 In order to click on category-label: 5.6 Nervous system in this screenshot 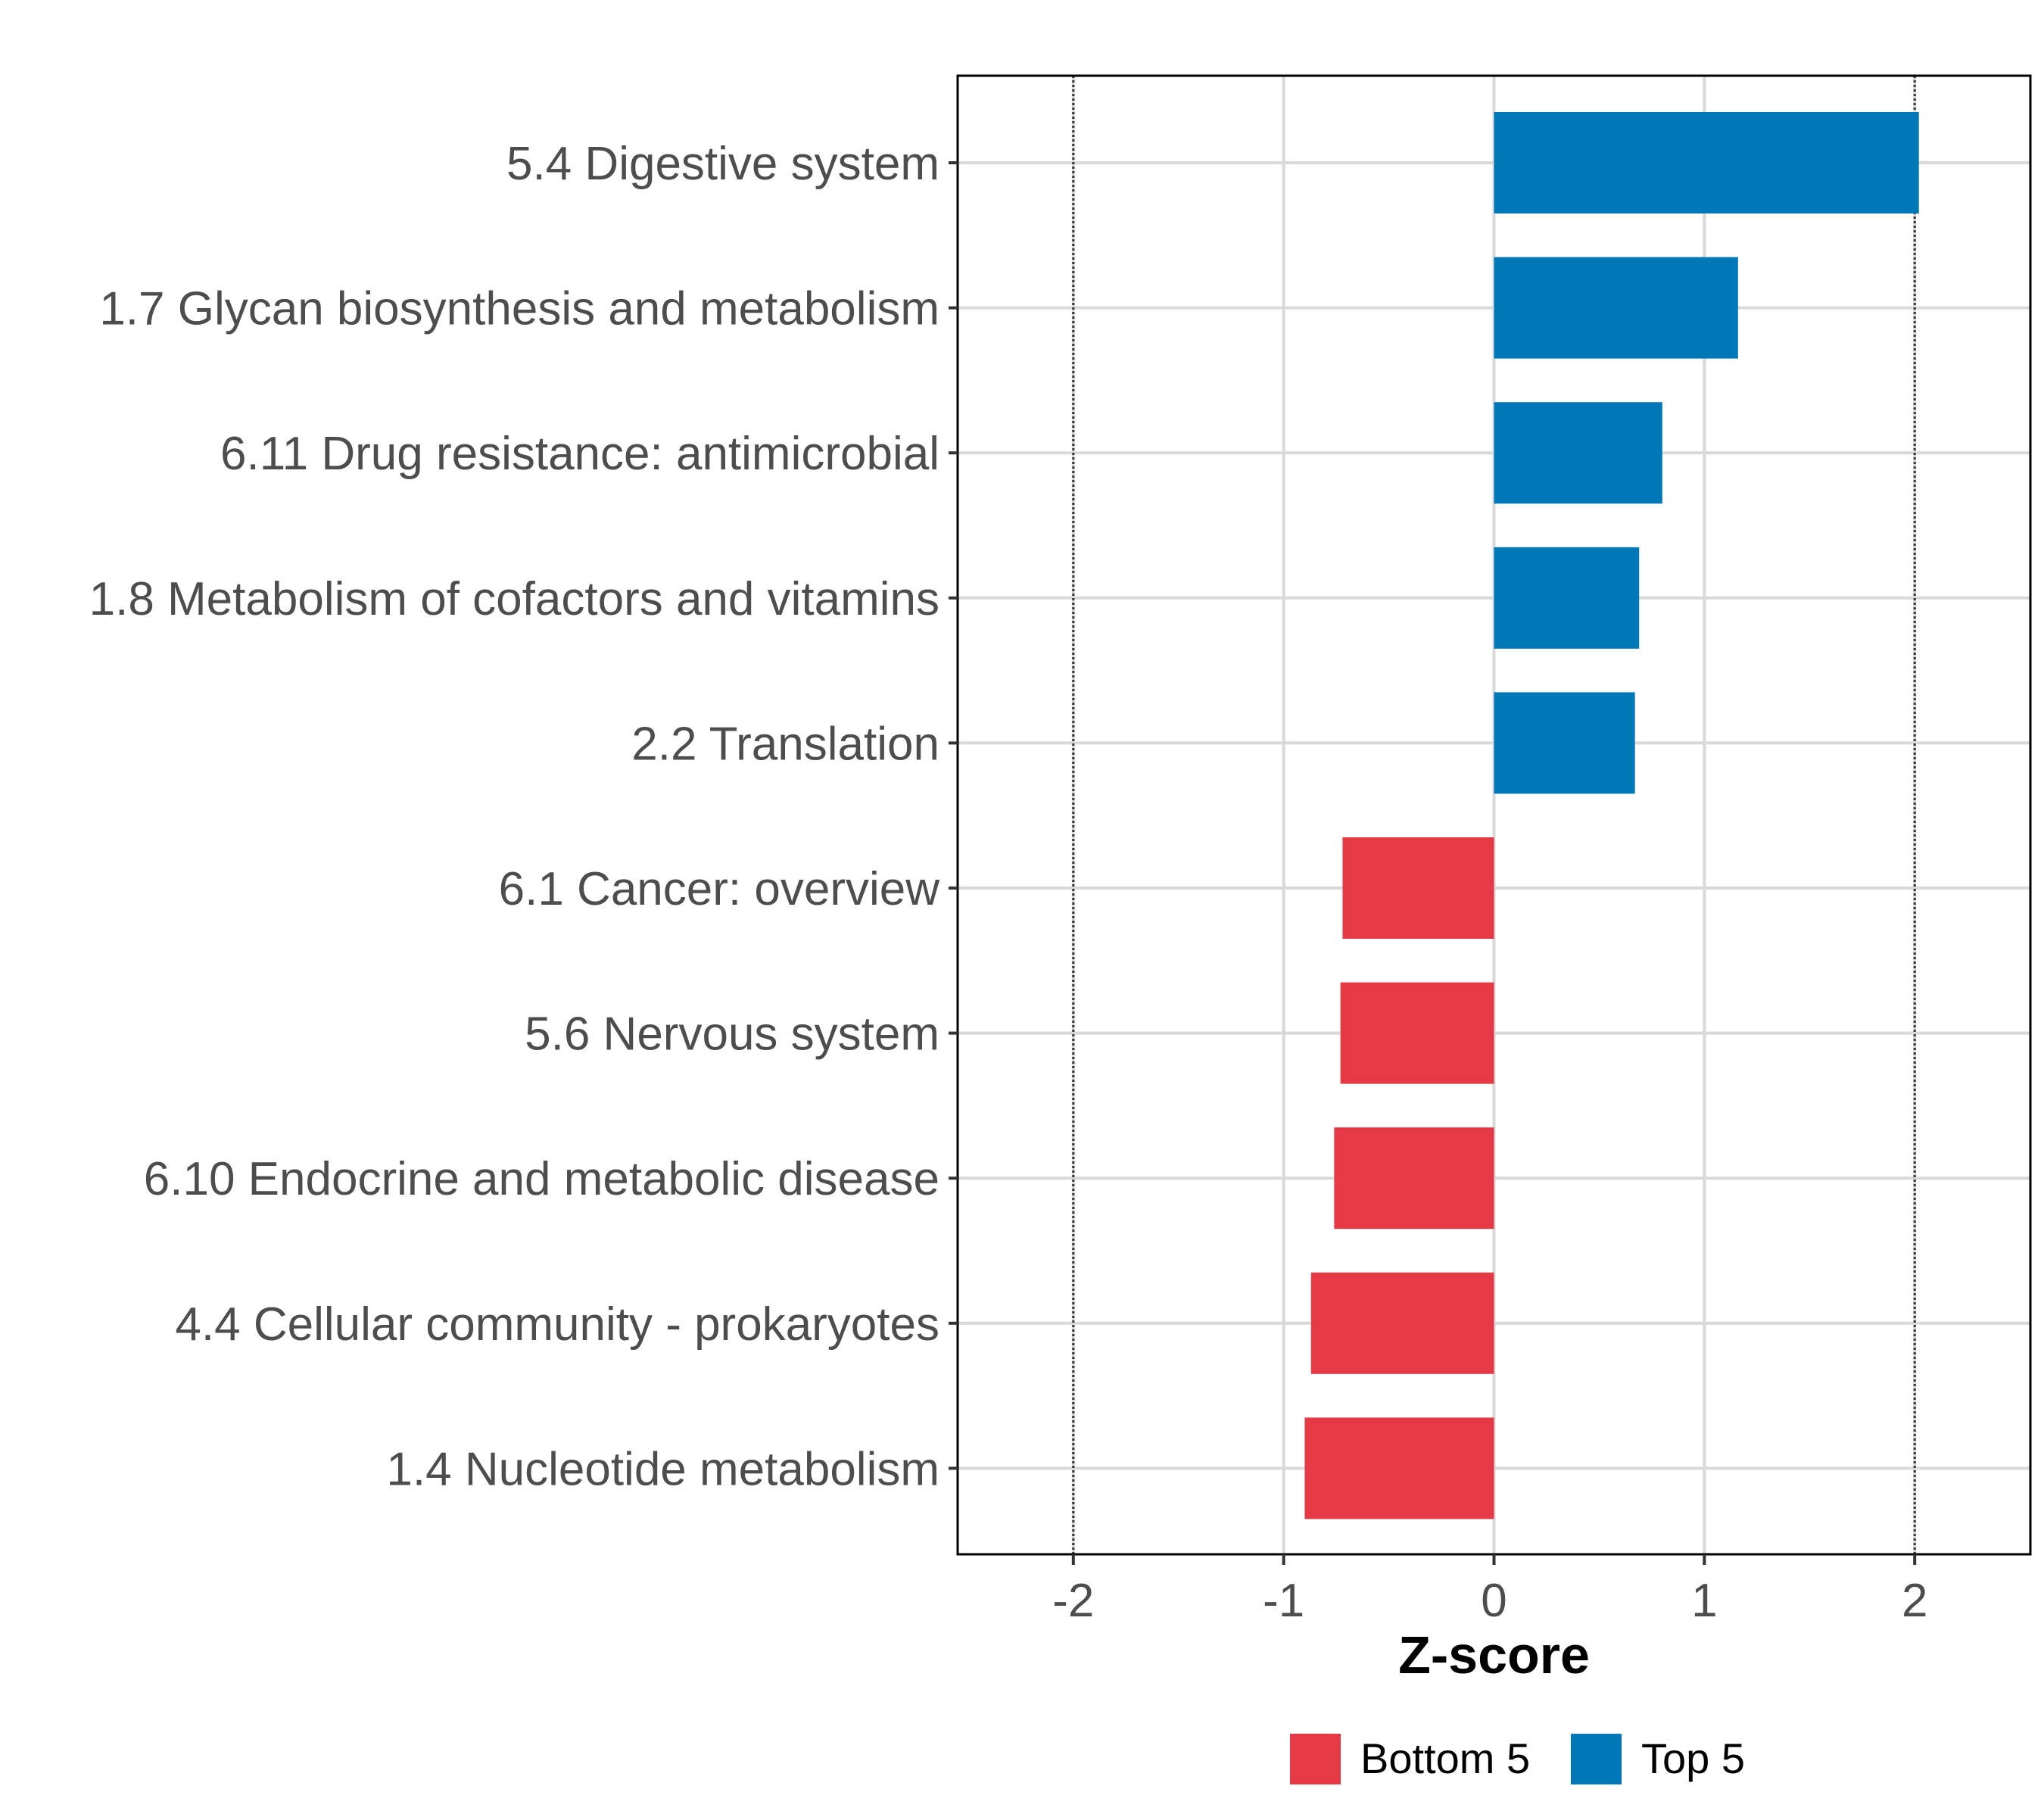, I will do `click(732, 1034)`.